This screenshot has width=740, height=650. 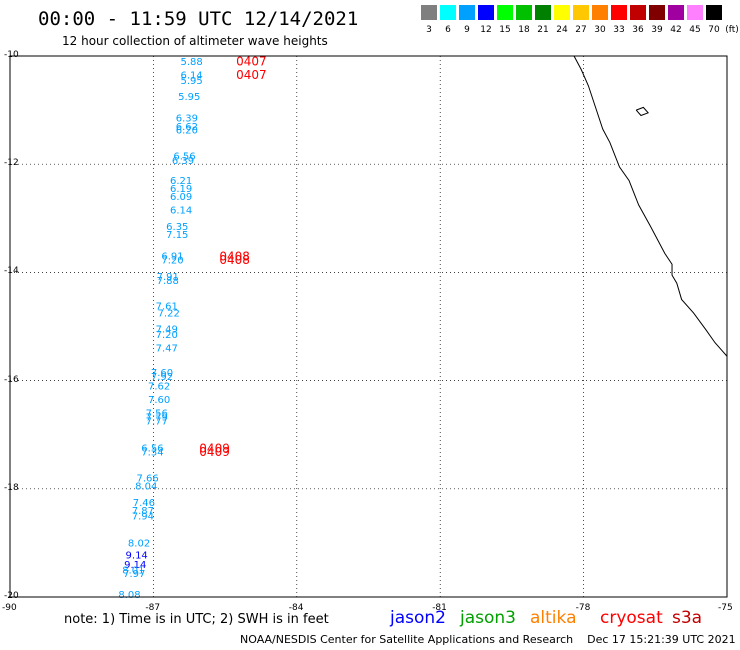 I want to click on legend-label: 9, so click(x=467, y=30).